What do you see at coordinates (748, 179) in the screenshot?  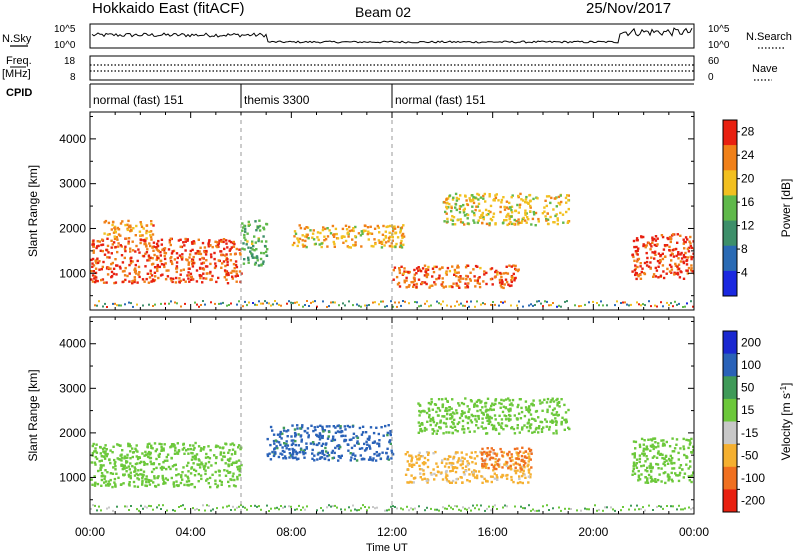 I see `colorbar-tick-label: 20` at bounding box center [748, 179].